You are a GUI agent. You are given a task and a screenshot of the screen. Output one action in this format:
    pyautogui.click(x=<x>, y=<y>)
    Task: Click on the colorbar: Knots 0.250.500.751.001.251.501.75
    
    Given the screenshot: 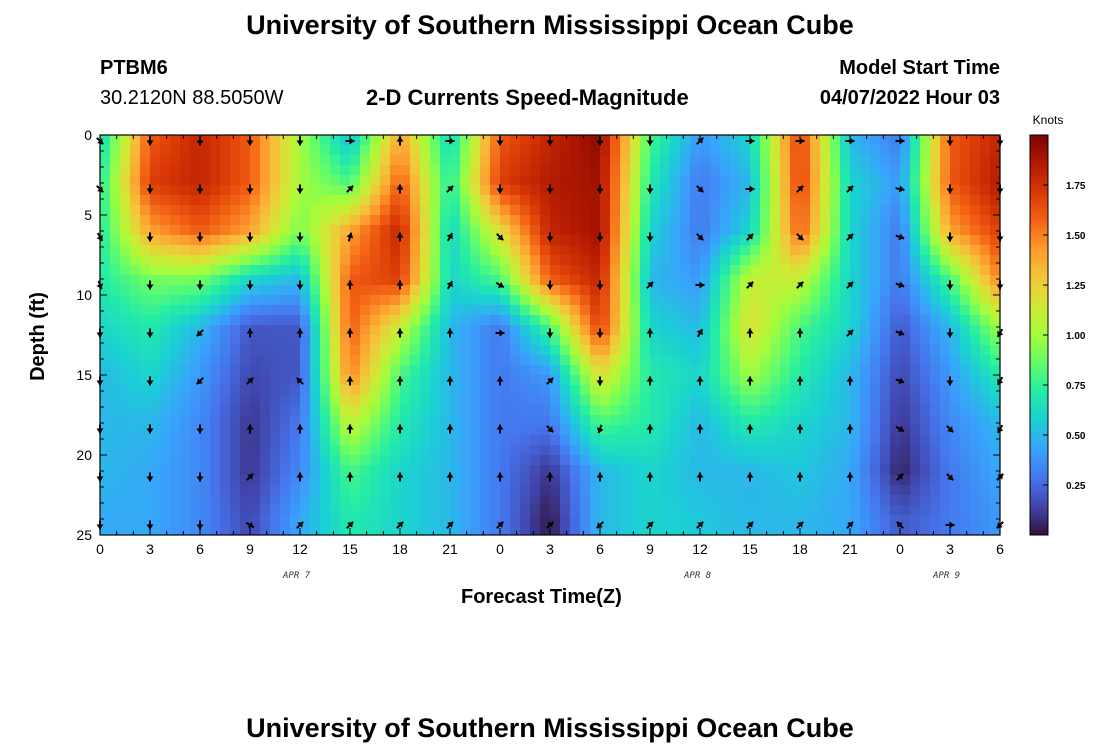 What is the action you would take?
    pyautogui.click(x=1057, y=324)
    